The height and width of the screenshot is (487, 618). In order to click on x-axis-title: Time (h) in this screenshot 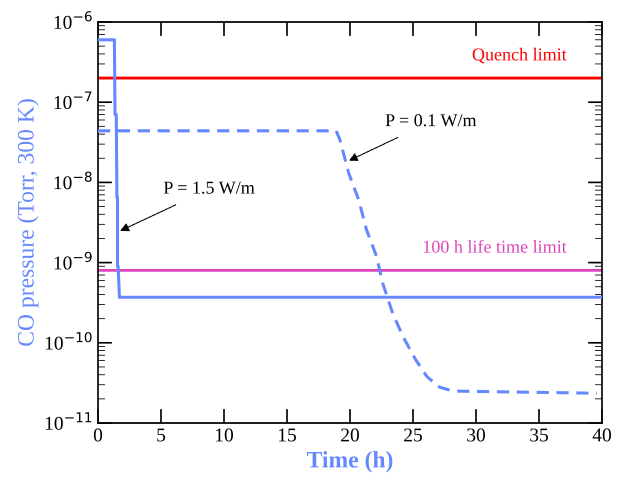, I will do `click(349, 461)`.